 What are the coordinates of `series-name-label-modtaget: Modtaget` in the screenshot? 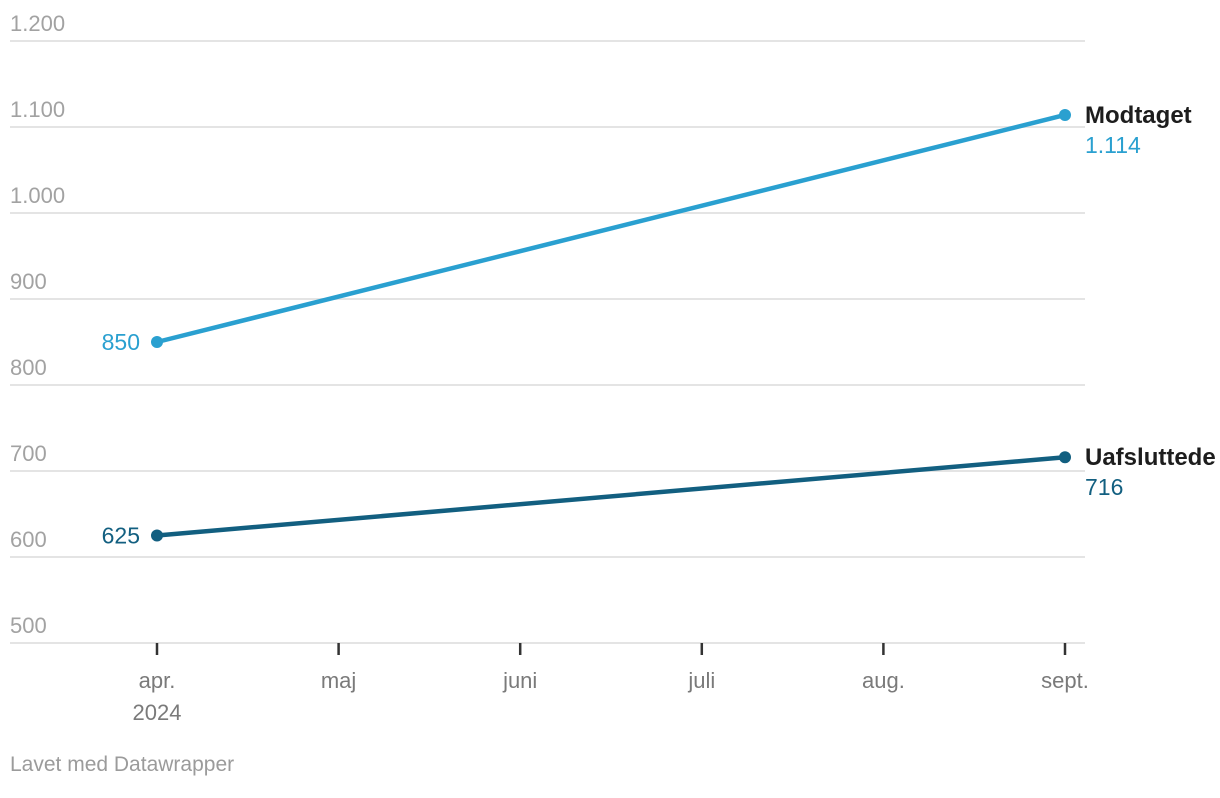 It's located at (1138, 115).